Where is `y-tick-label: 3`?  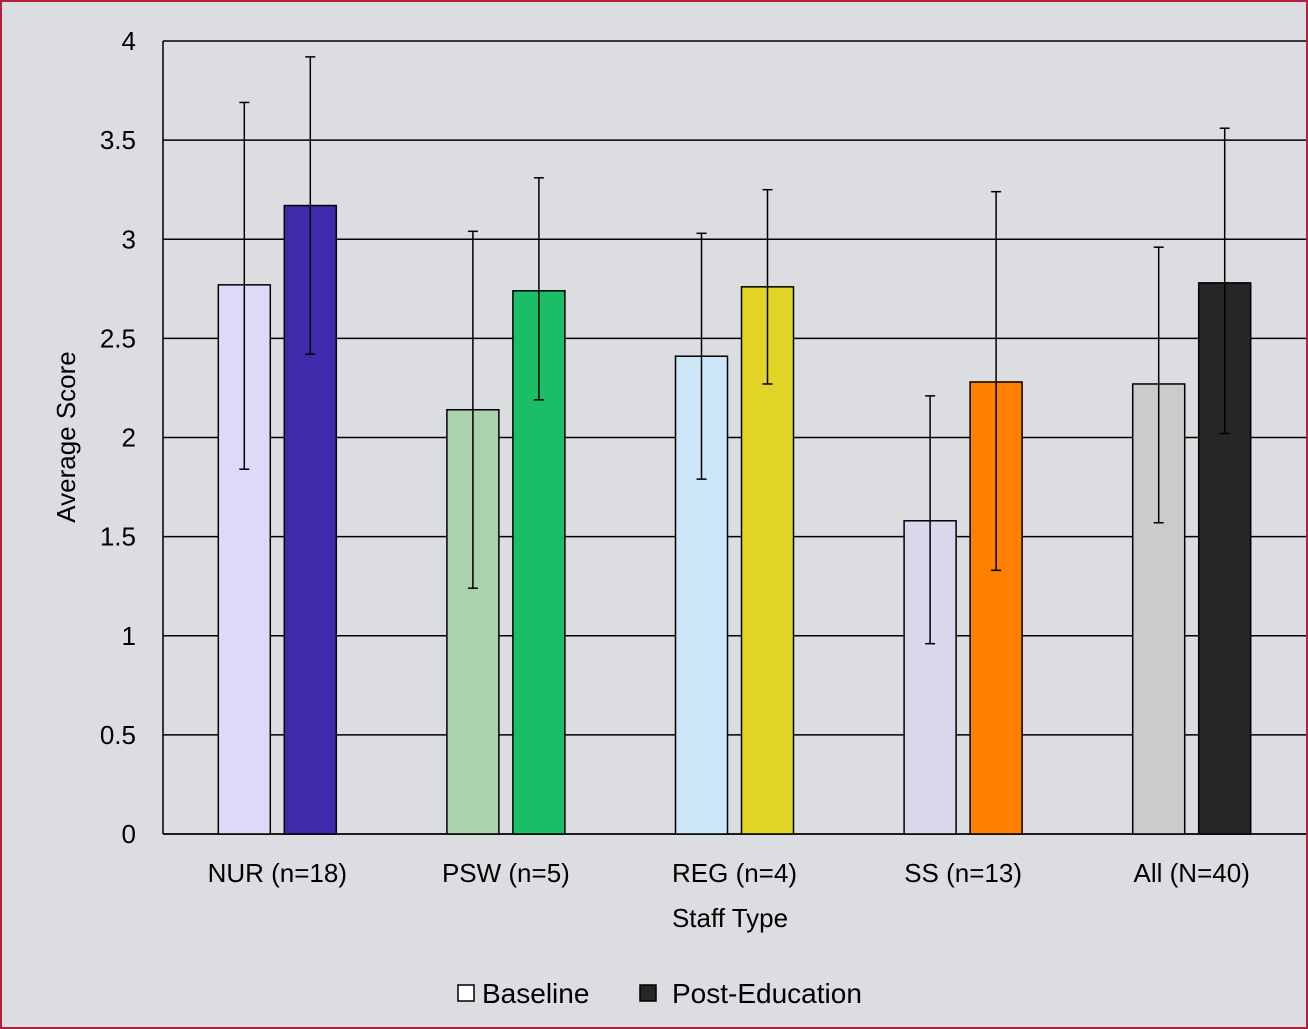
y-tick-label: 3 is located at coordinates (129, 239).